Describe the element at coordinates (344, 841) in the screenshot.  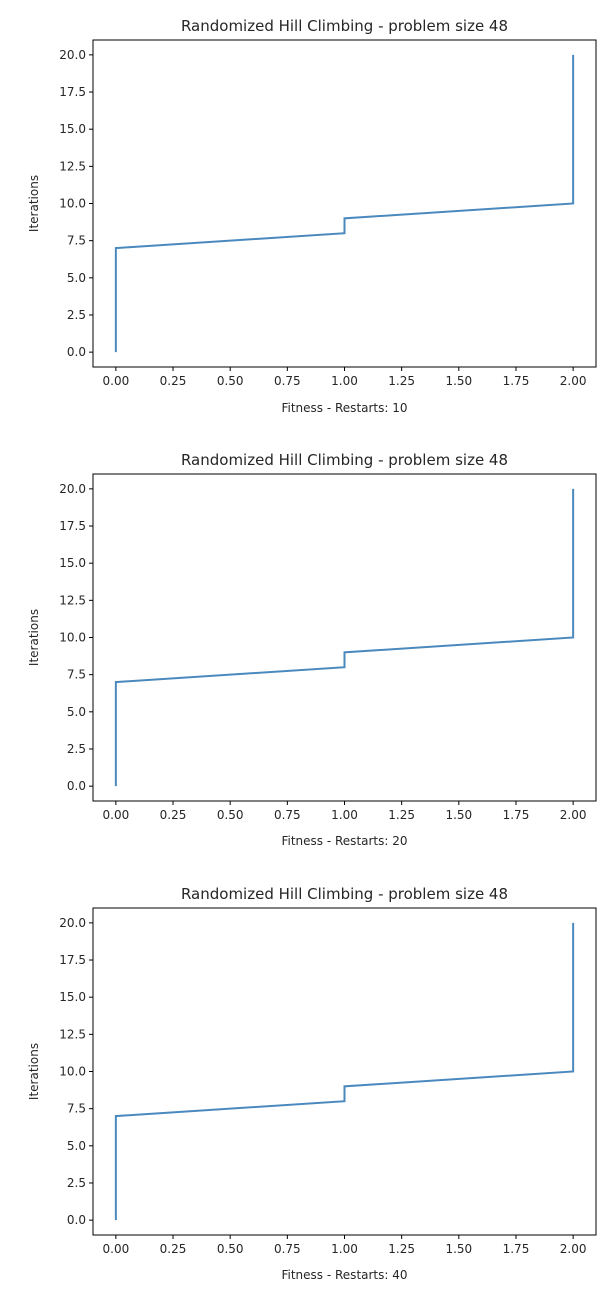
I see `x-axis-label: Fitness - Restarts: 20` at that location.